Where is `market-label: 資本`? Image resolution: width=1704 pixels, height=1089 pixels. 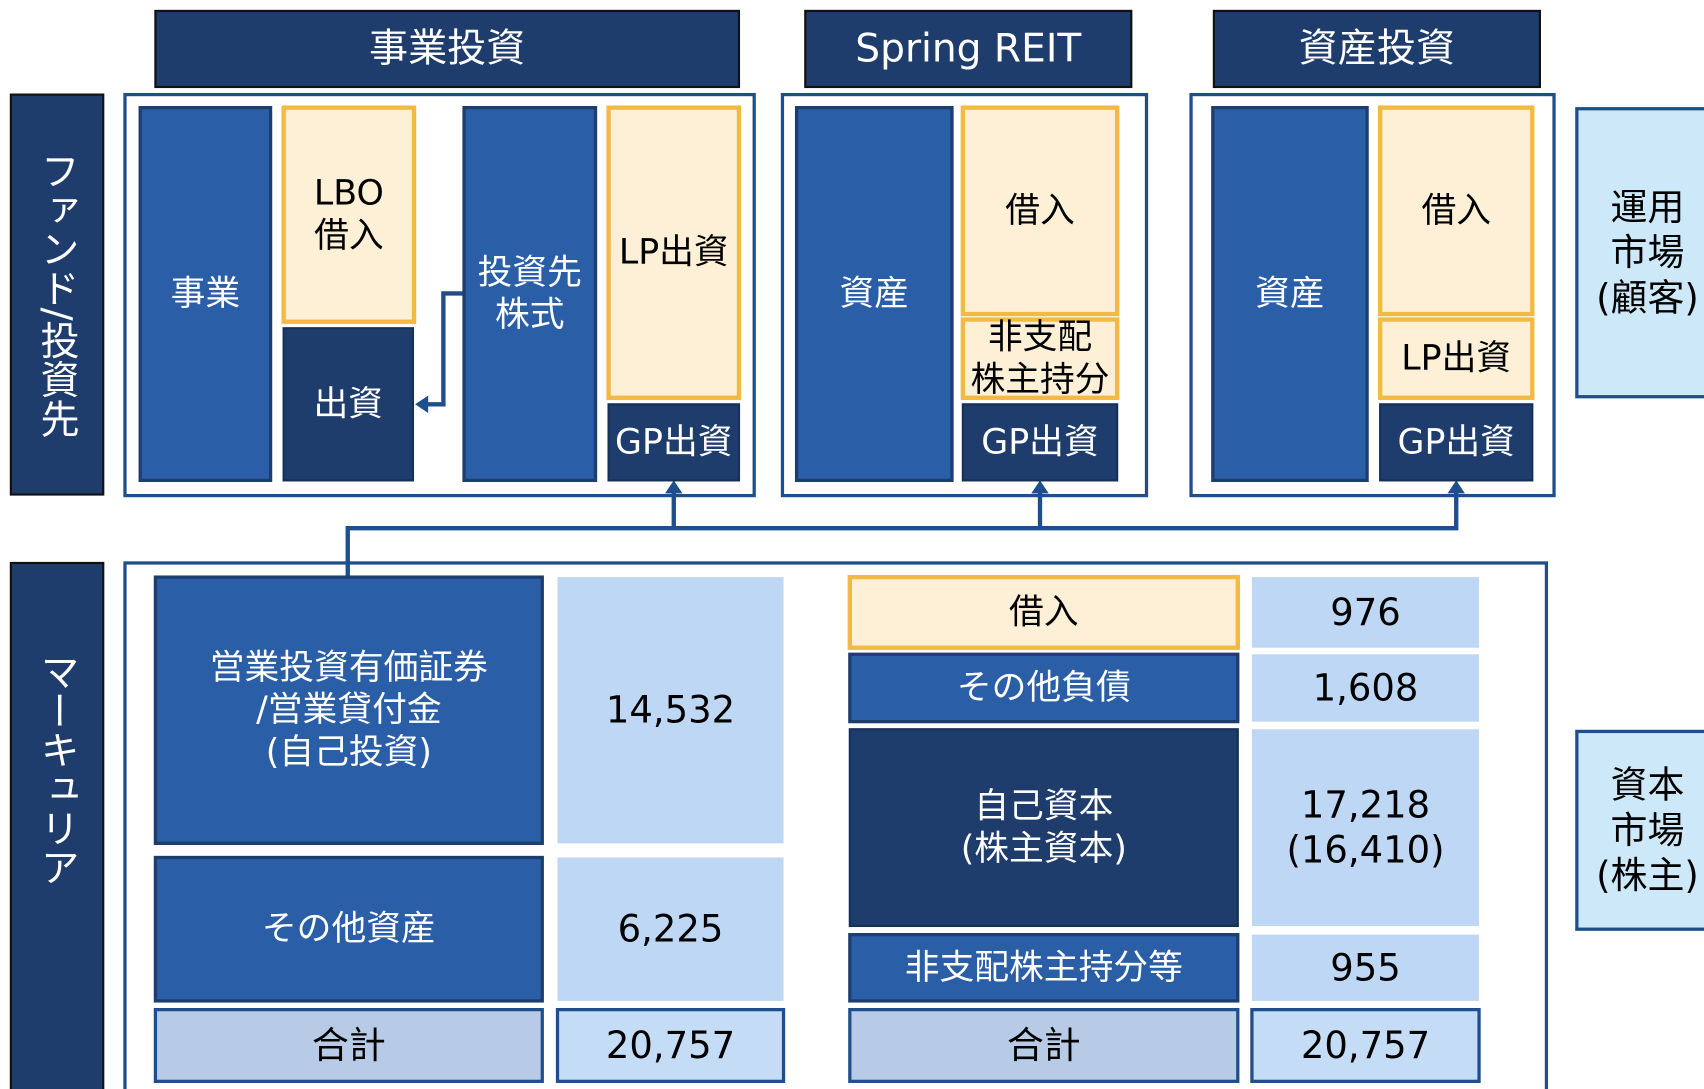
market-label: 資本 is located at coordinates (1648, 785).